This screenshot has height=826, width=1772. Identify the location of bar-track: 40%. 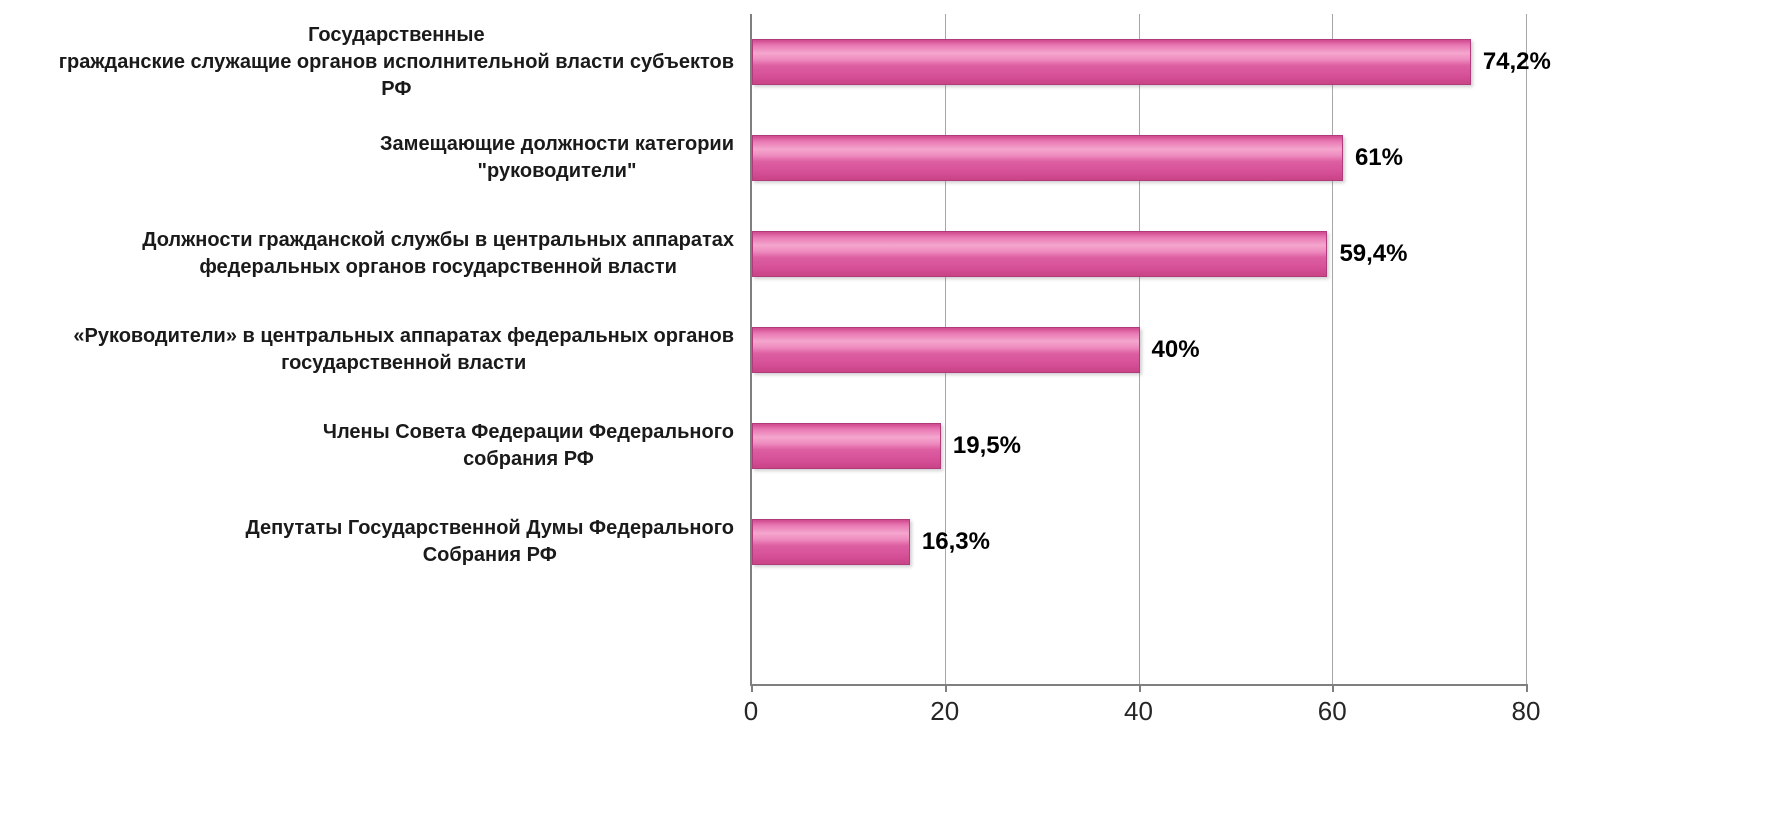
(1139, 350).